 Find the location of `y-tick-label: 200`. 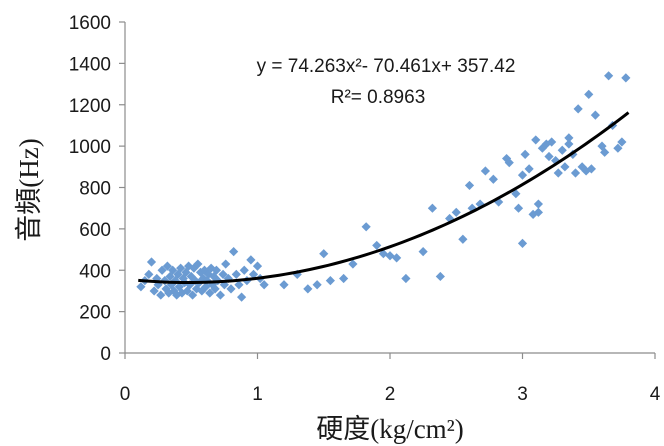

y-tick-label: 200 is located at coordinates (95, 313).